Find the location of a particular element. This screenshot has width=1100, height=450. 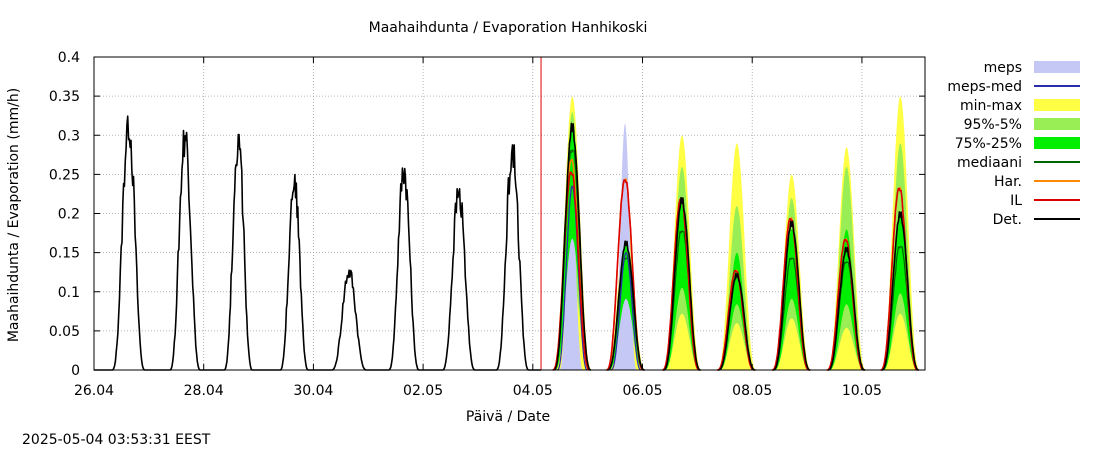

timestamp: 2025-05-04 03:53:31 EEST is located at coordinates (116, 440).